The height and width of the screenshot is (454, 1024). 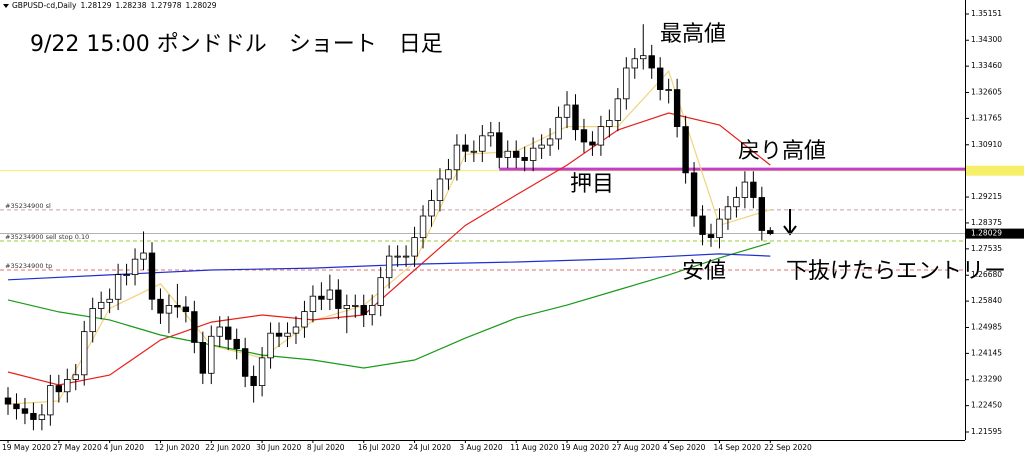 I want to click on y-tick-label: 1.35151, so click(x=986, y=13).